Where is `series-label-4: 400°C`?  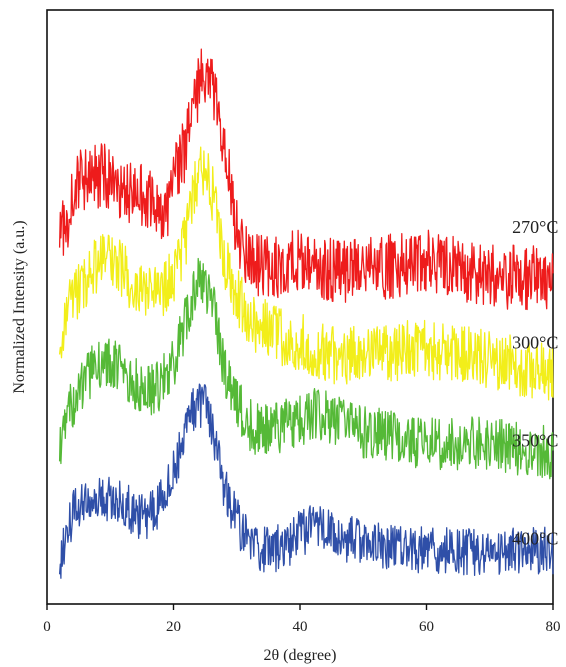 series-label-4: 400°C is located at coordinates (535, 539).